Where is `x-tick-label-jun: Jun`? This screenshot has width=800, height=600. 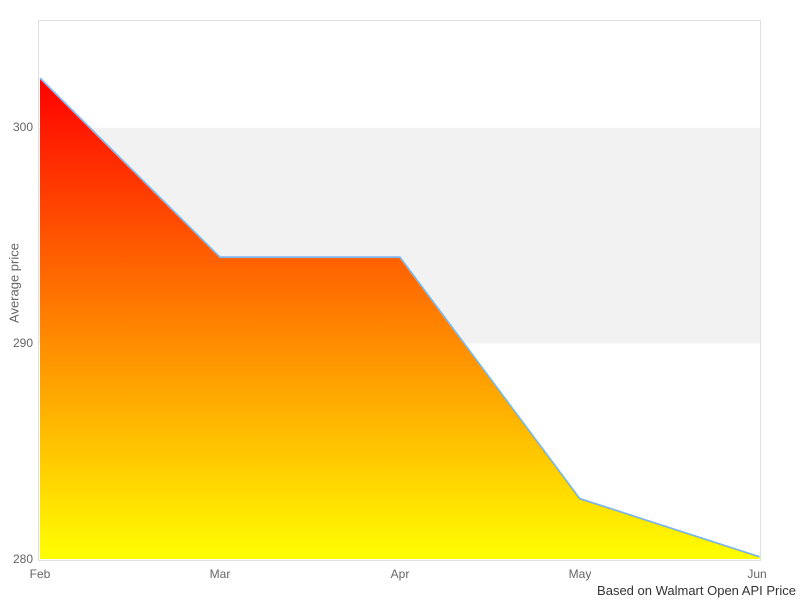
x-tick-label-jun: Jun is located at coordinates (757, 574).